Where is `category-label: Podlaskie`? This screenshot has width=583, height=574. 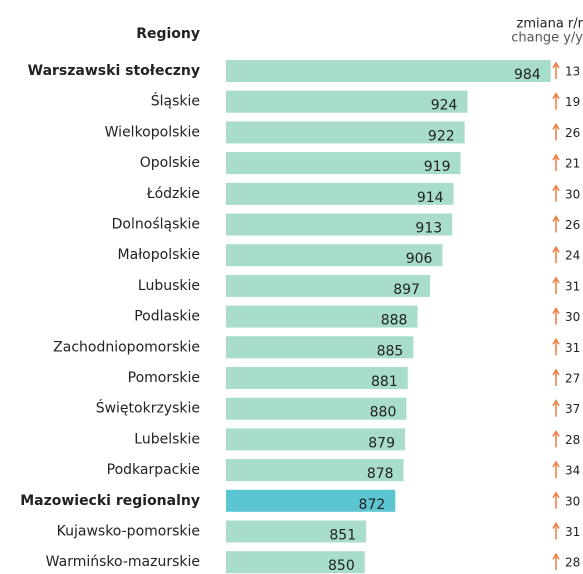
category-label: Podlaskie is located at coordinates (167, 317).